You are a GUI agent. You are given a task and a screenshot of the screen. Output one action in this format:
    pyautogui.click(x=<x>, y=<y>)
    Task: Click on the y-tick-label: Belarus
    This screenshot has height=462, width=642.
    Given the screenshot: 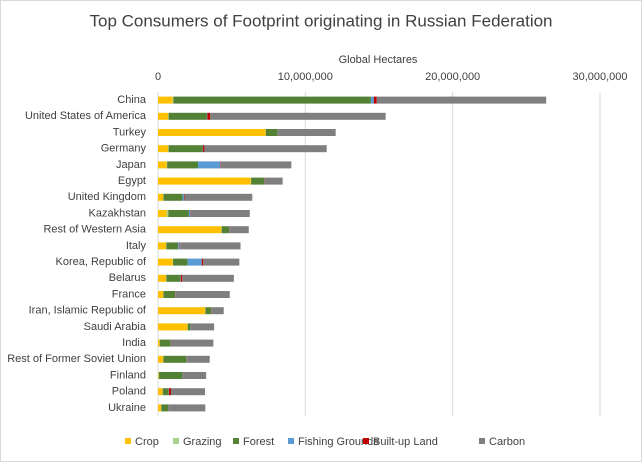 What is the action you would take?
    pyautogui.click(x=128, y=278)
    